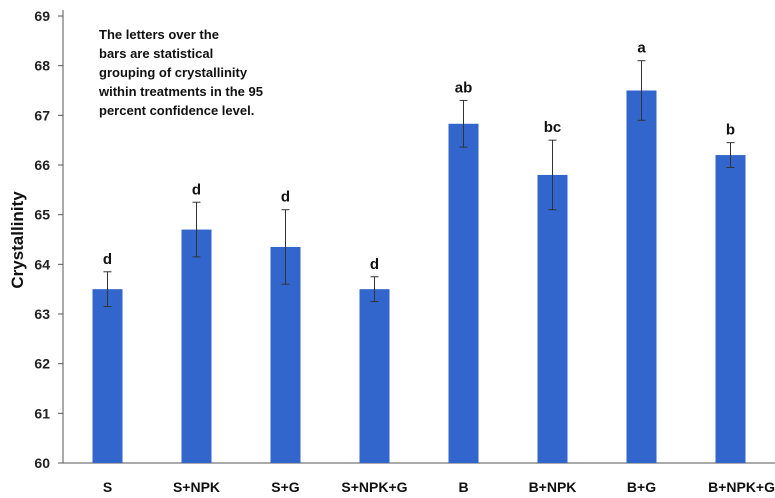 The height and width of the screenshot is (498, 775). I want to click on note-line: The letters over the, so click(159, 34).